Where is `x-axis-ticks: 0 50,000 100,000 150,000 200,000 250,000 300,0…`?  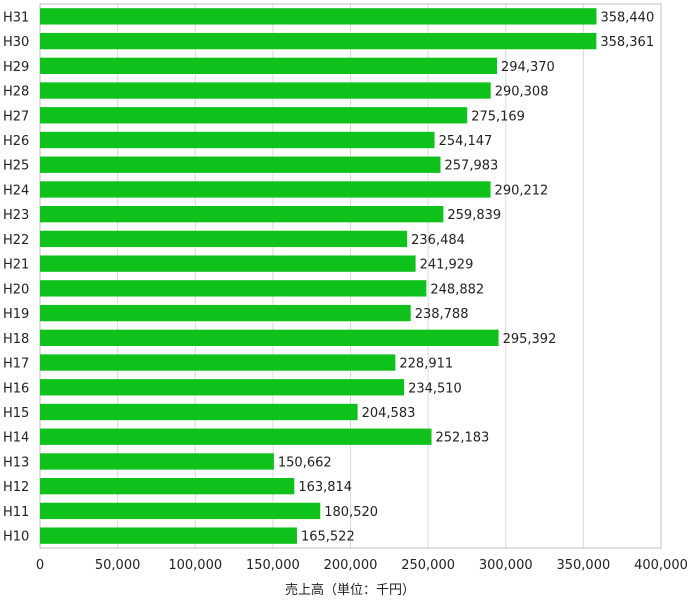 x-axis-ticks: 0 50,000 100,000 150,000 200,000 250,000 300,0… is located at coordinates (362, 565).